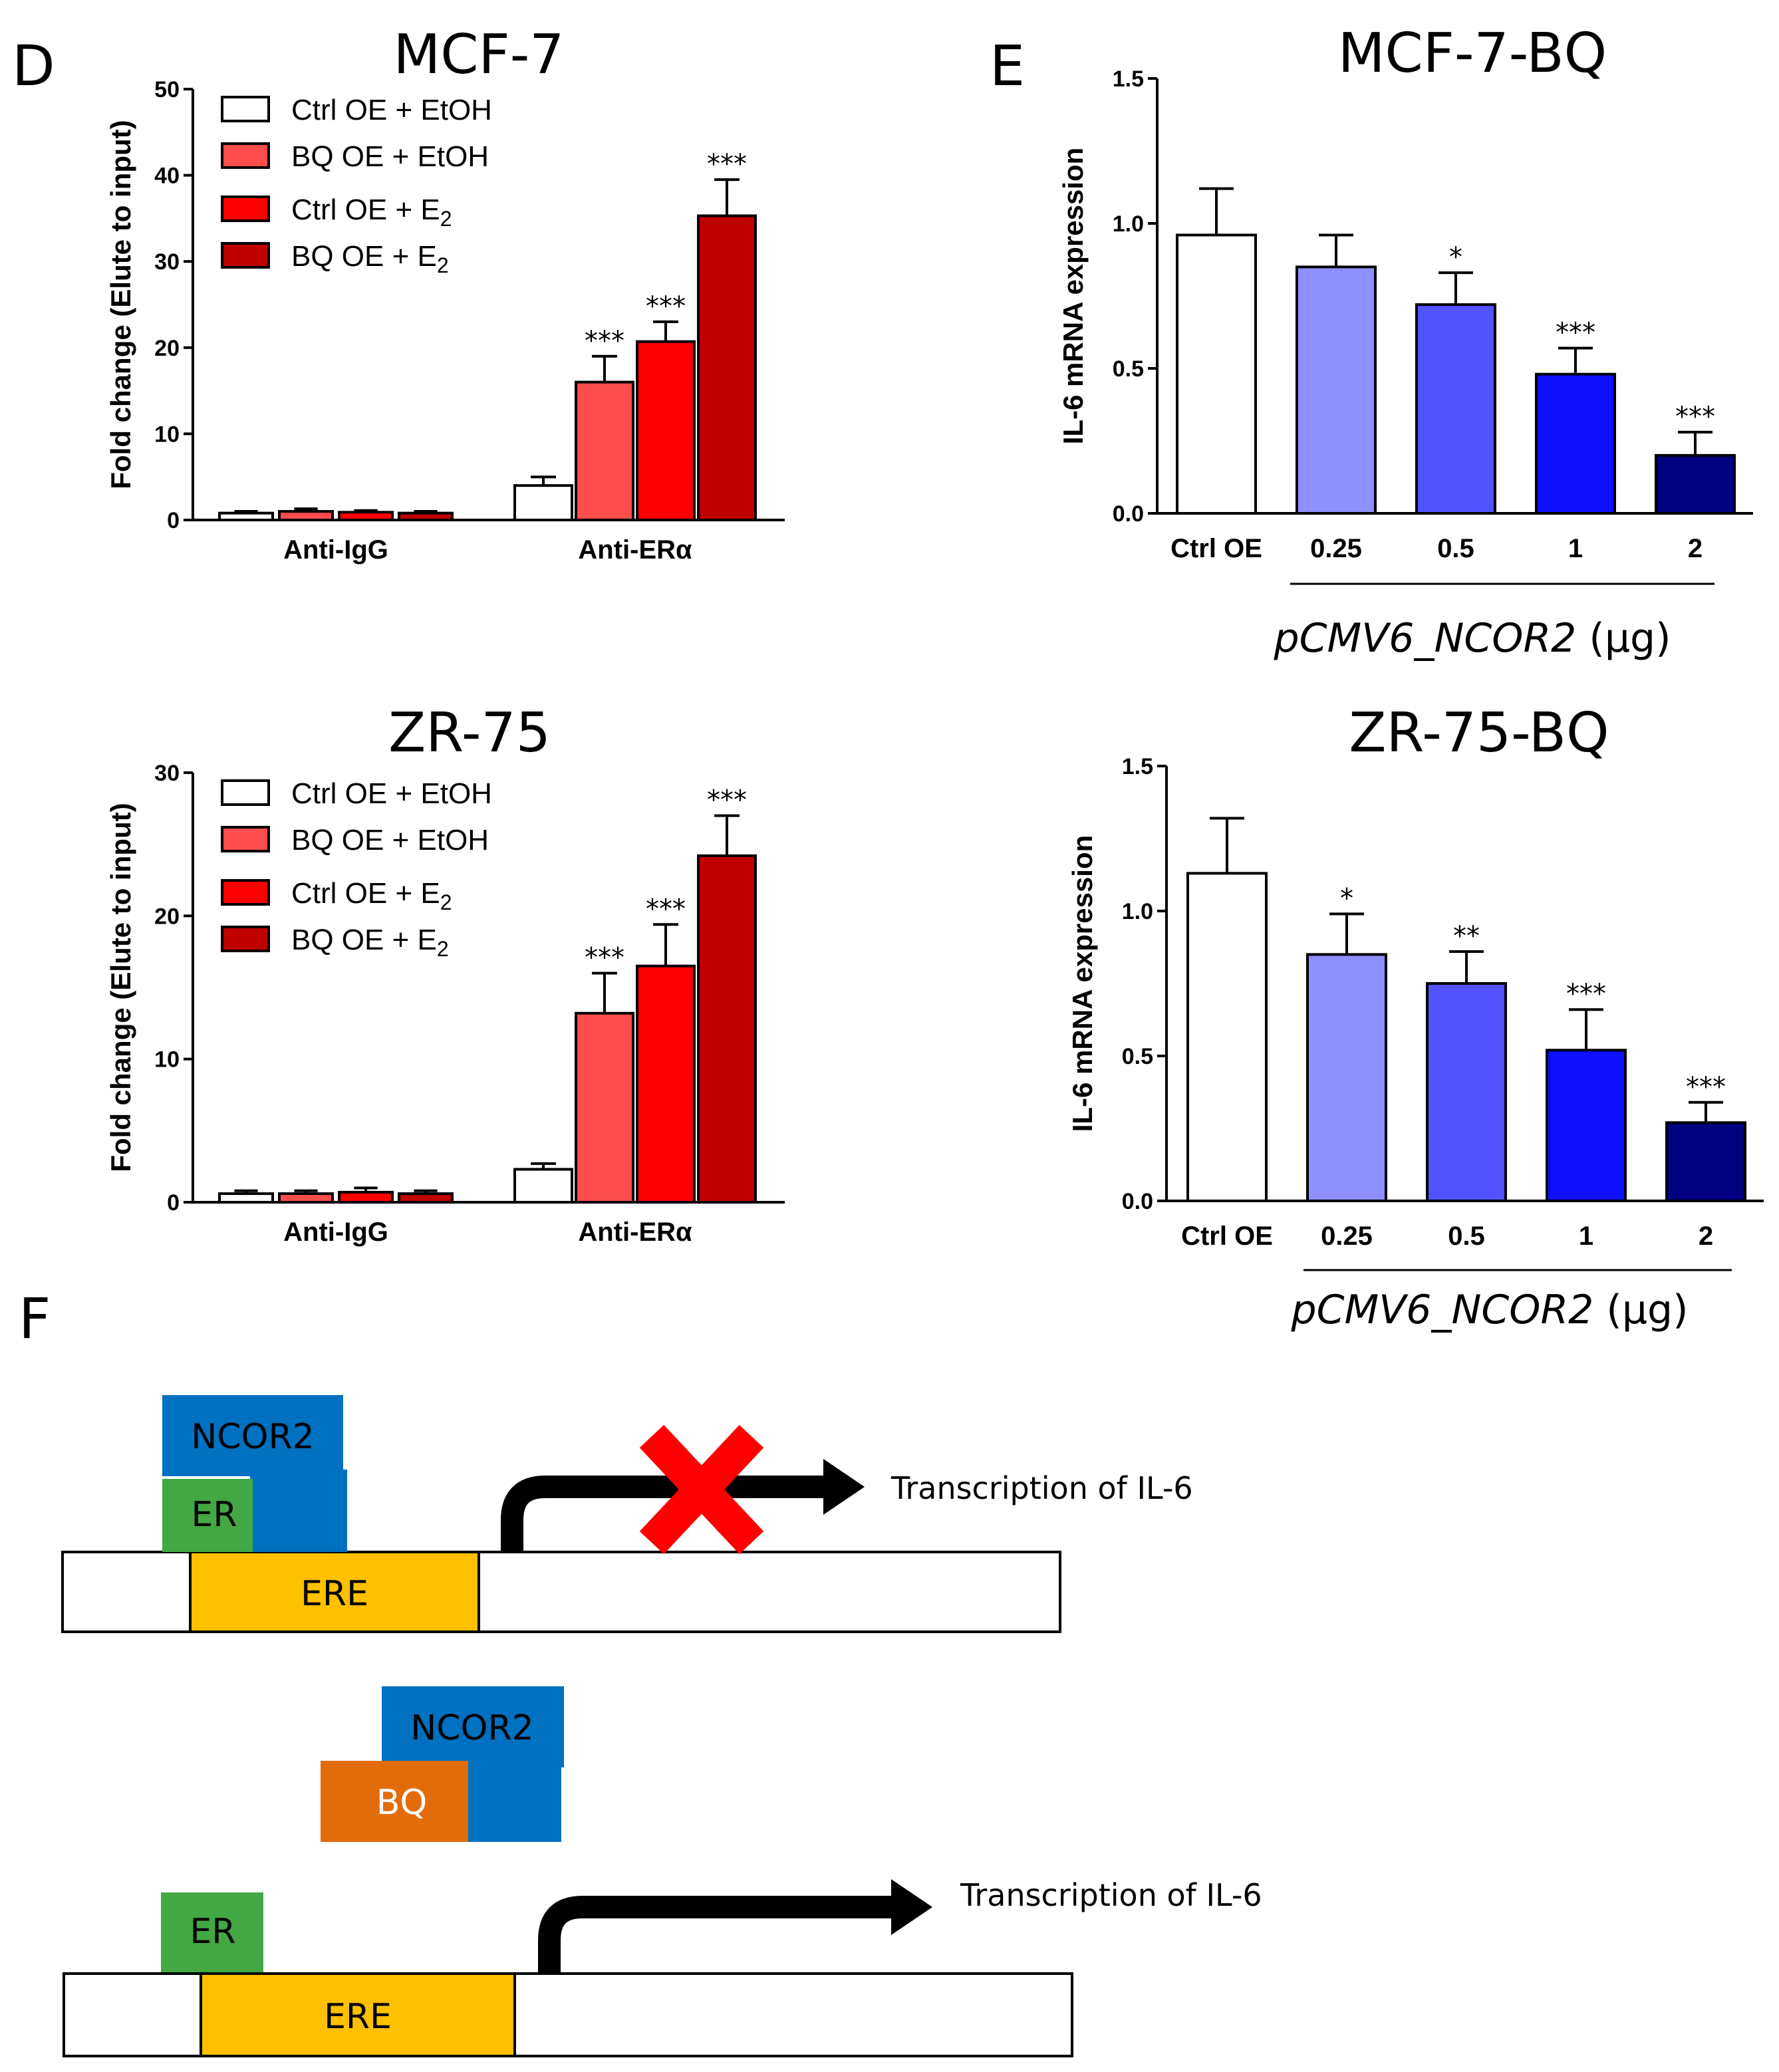  What do you see at coordinates (635, 1232) in the screenshot?
I see `category-label: Anti-ERα` at bounding box center [635, 1232].